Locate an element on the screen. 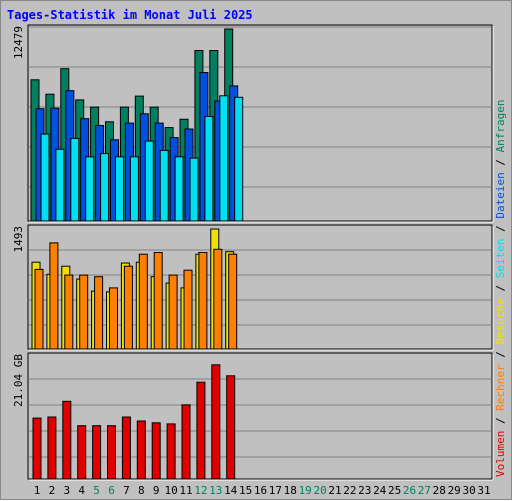 The height and width of the screenshot is (501, 512). y-max-label: 1493 is located at coordinates (18, 239).